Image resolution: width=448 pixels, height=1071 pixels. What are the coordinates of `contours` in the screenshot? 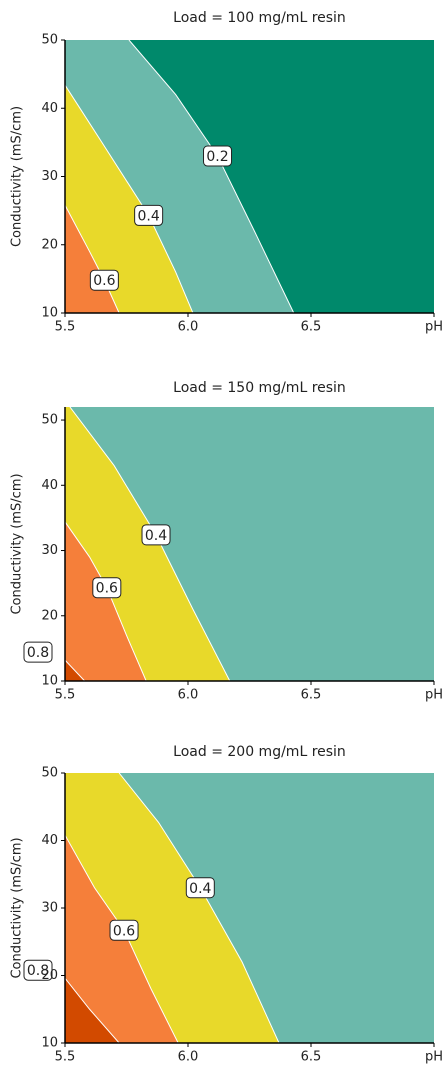 It's located at (180, 176).